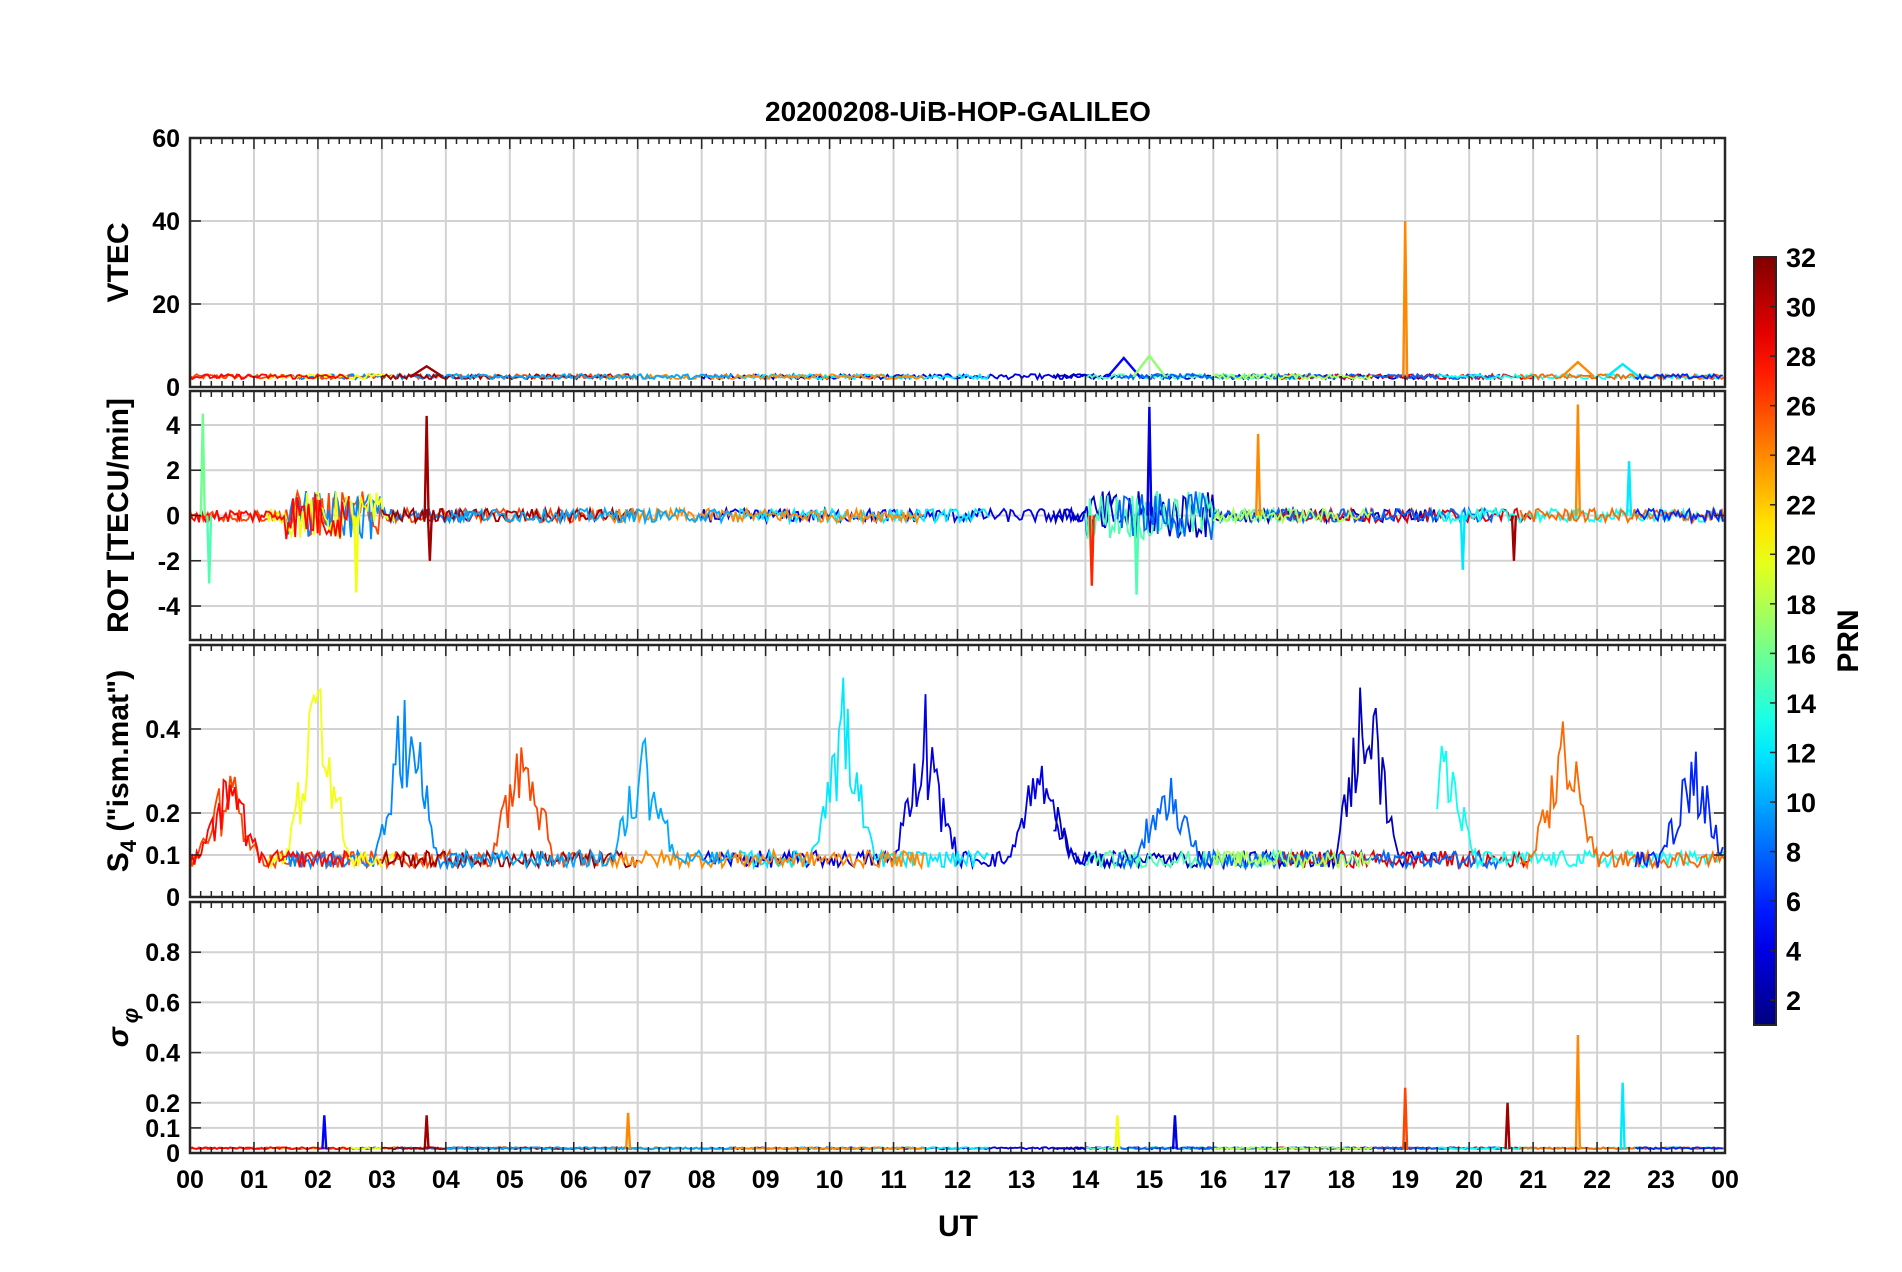 The image size is (1902, 1272). I want to click on x-tick-label: 20, so click(1469, 1180).